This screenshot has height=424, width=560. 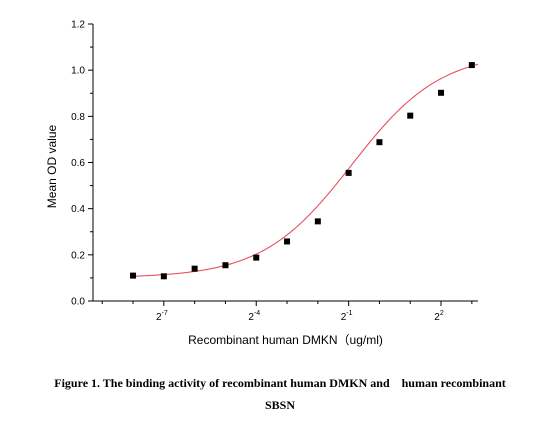 What do you see at coordinates (439, 316) in the screenshot?
I see `x-tick-label: 22` at bounding box center [439, 316].